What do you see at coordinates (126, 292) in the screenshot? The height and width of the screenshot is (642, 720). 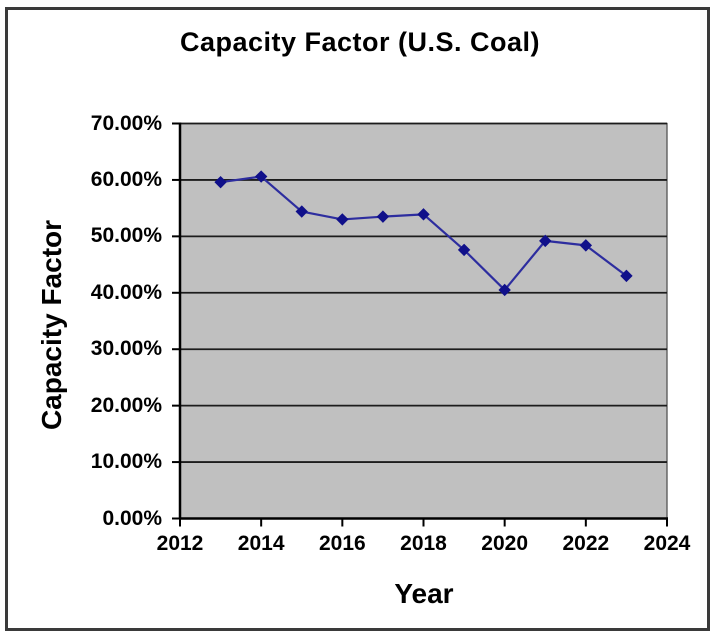 I see `y-tick-label: 40.00%` at bounding box center [126, 292].